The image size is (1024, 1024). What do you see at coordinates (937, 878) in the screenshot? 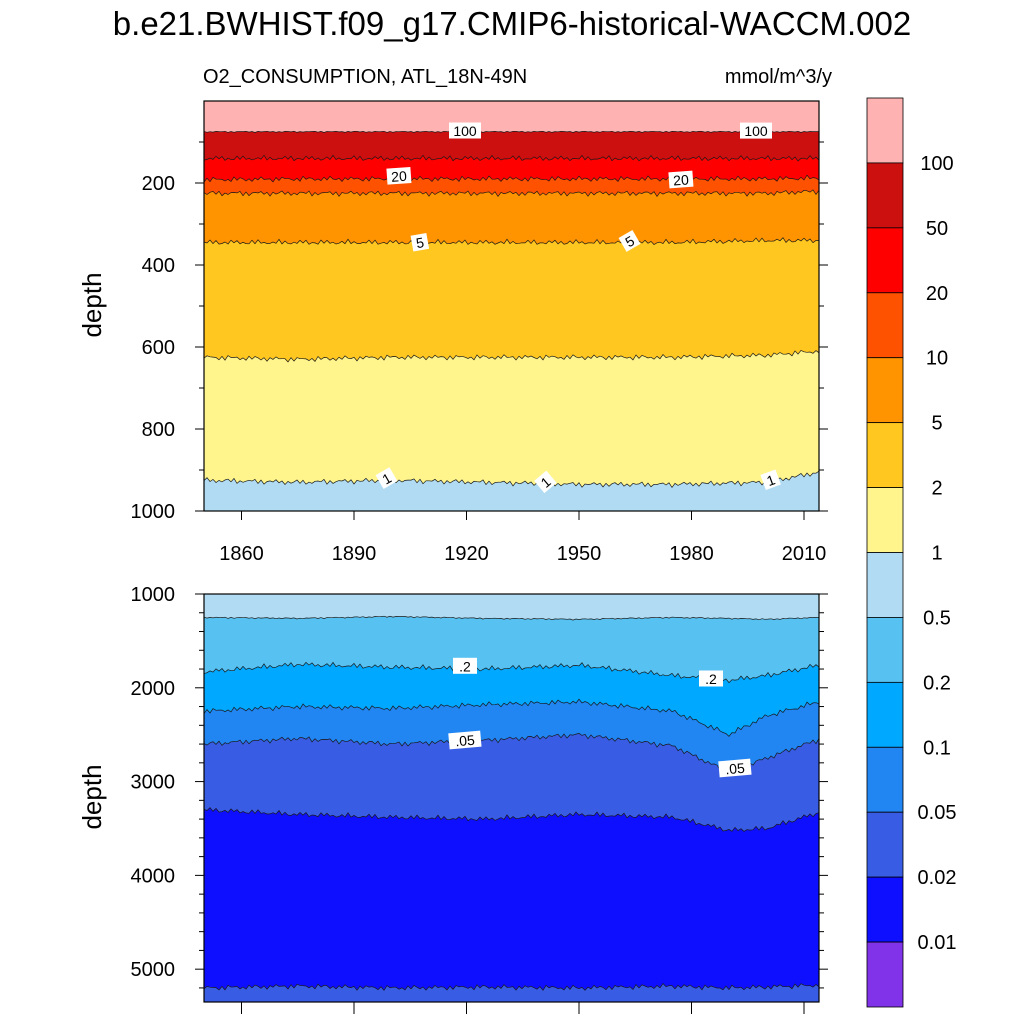
I see `colorbar-label: 0.02` at bounding box center [937, 878].